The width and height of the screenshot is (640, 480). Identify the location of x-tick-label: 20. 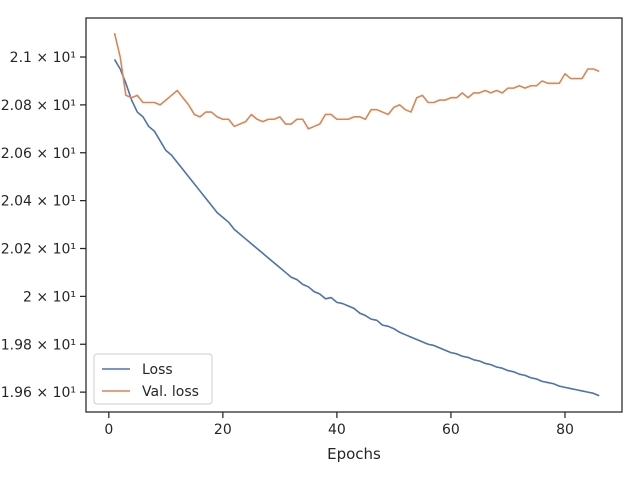
(223, 430).